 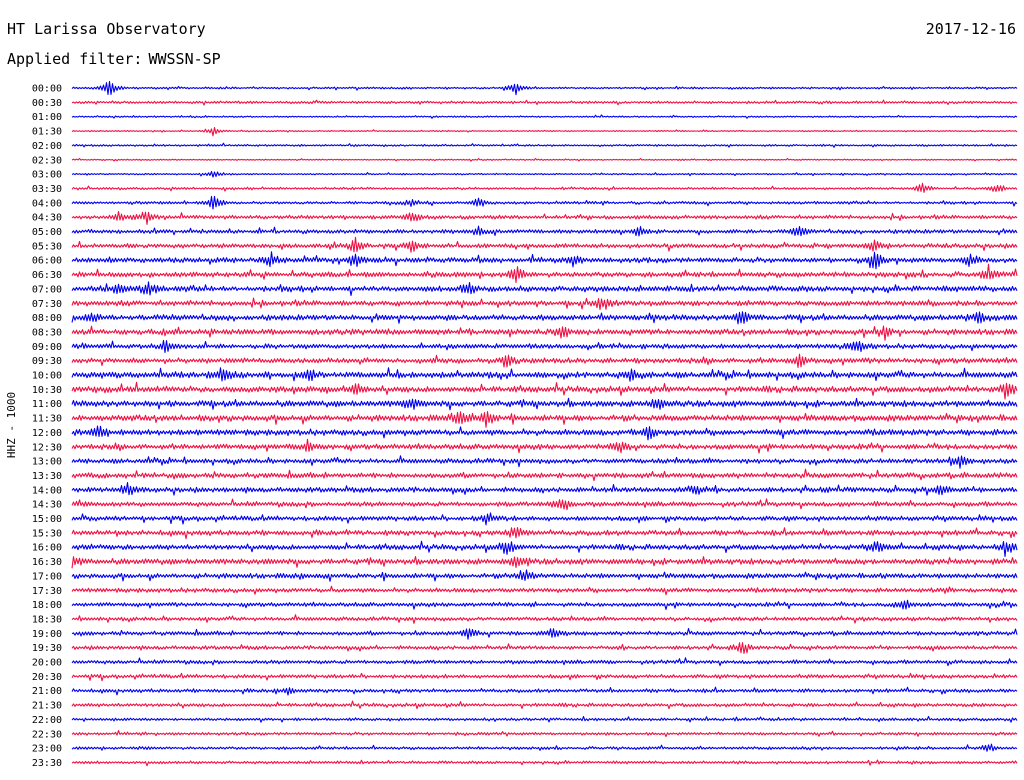 What do you see at coordinates (47, 132) in the screenshot?
I see `row-time-label: 01:30` at bounding box center [47, 132].